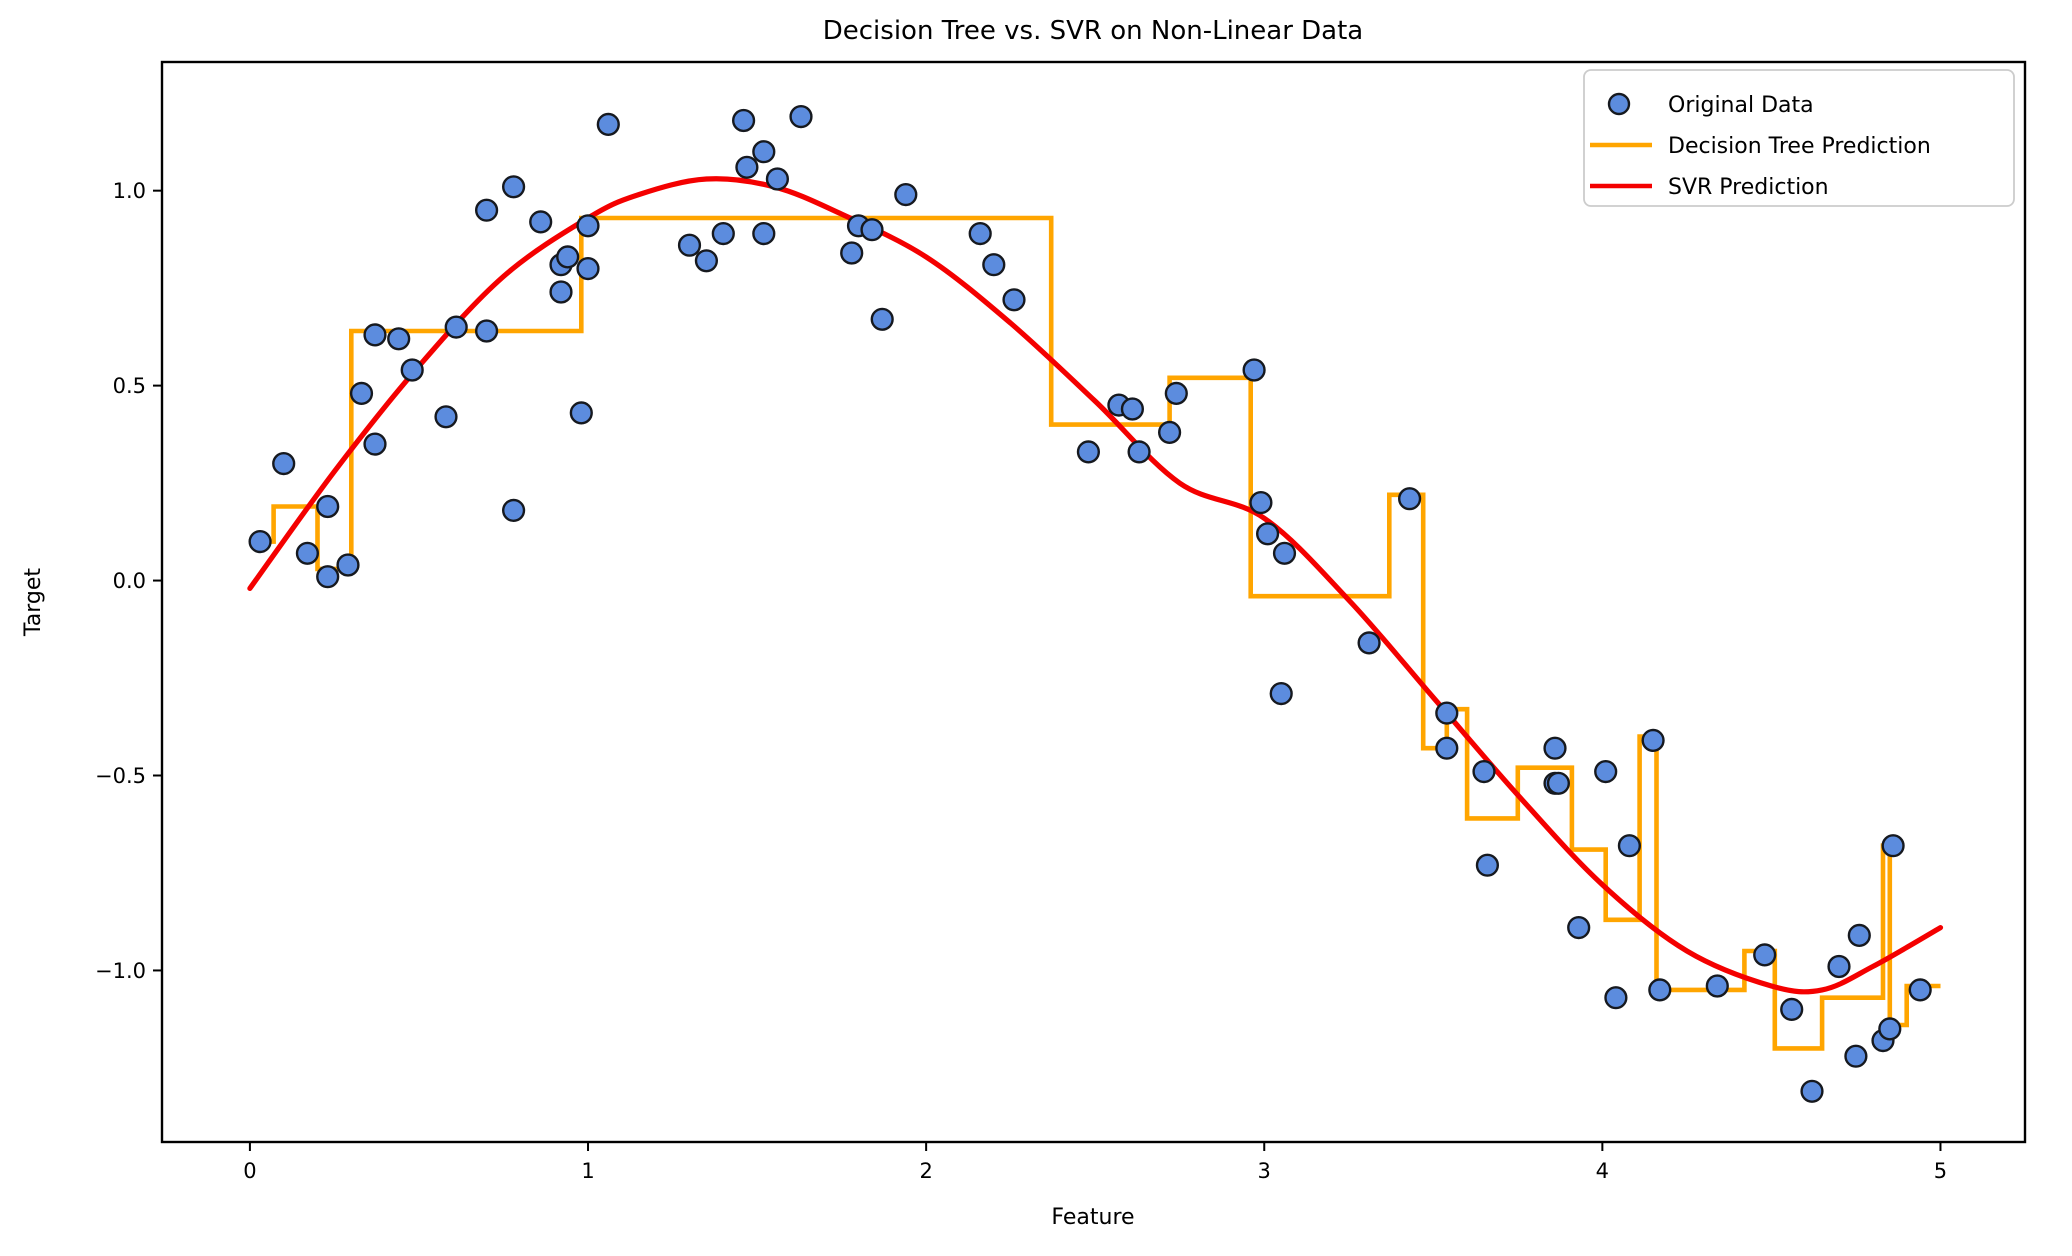  What do you see at coordinates (1264, 1171) in the screenshot?
I see `x-tick-label: 3` at bounding box center [1264, 1171].